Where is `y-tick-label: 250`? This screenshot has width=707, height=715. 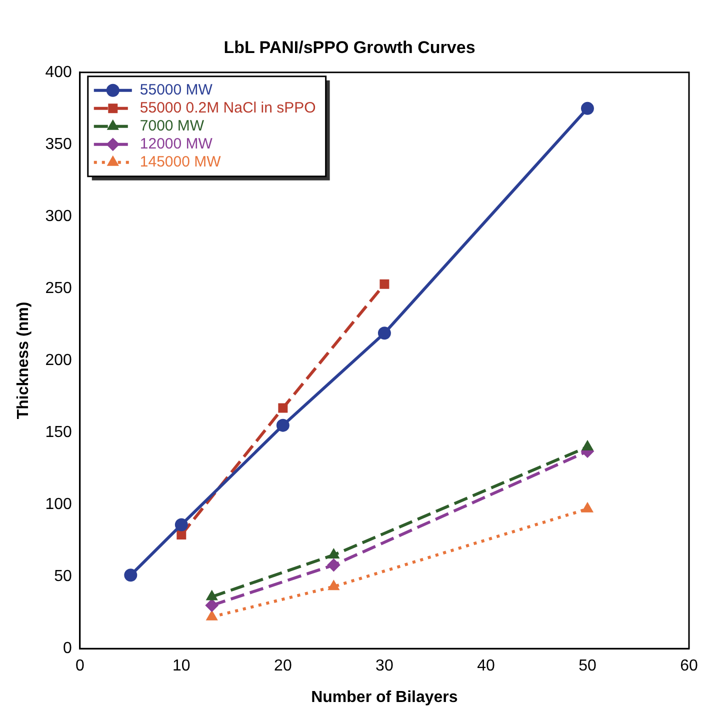 y-tick-label: 250 is located at coordinates (58, 288).